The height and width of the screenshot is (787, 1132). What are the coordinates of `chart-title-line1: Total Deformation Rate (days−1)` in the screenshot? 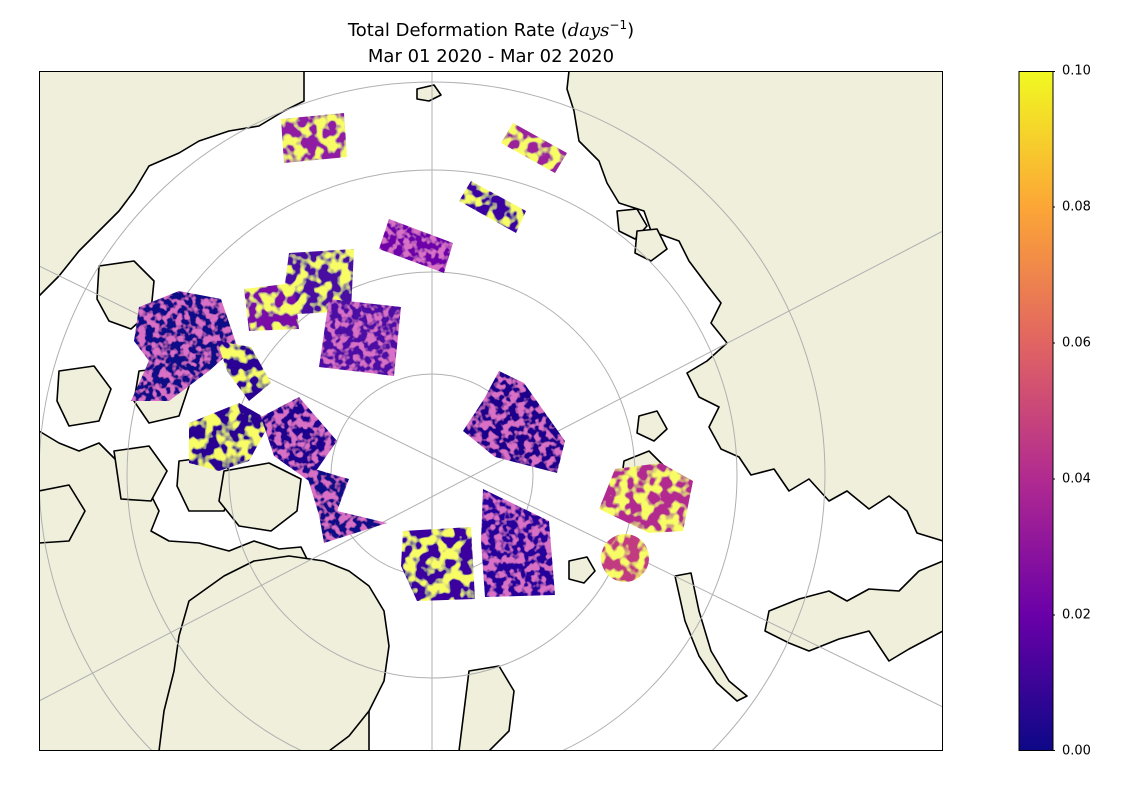 It's located at (491, 29).